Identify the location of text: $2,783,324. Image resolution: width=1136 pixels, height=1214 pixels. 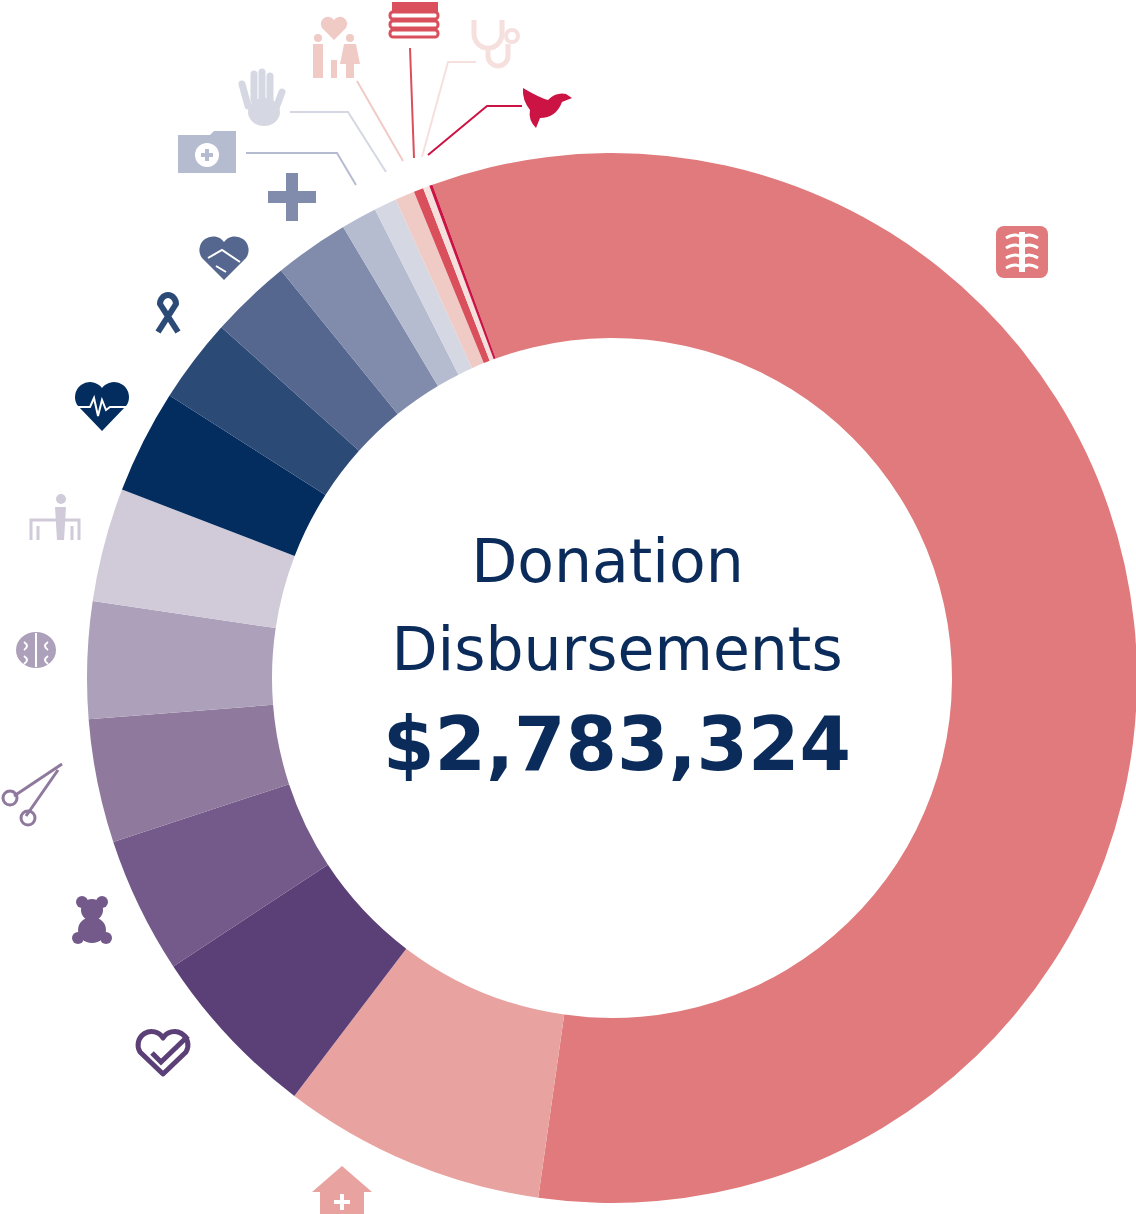
(617, 744).